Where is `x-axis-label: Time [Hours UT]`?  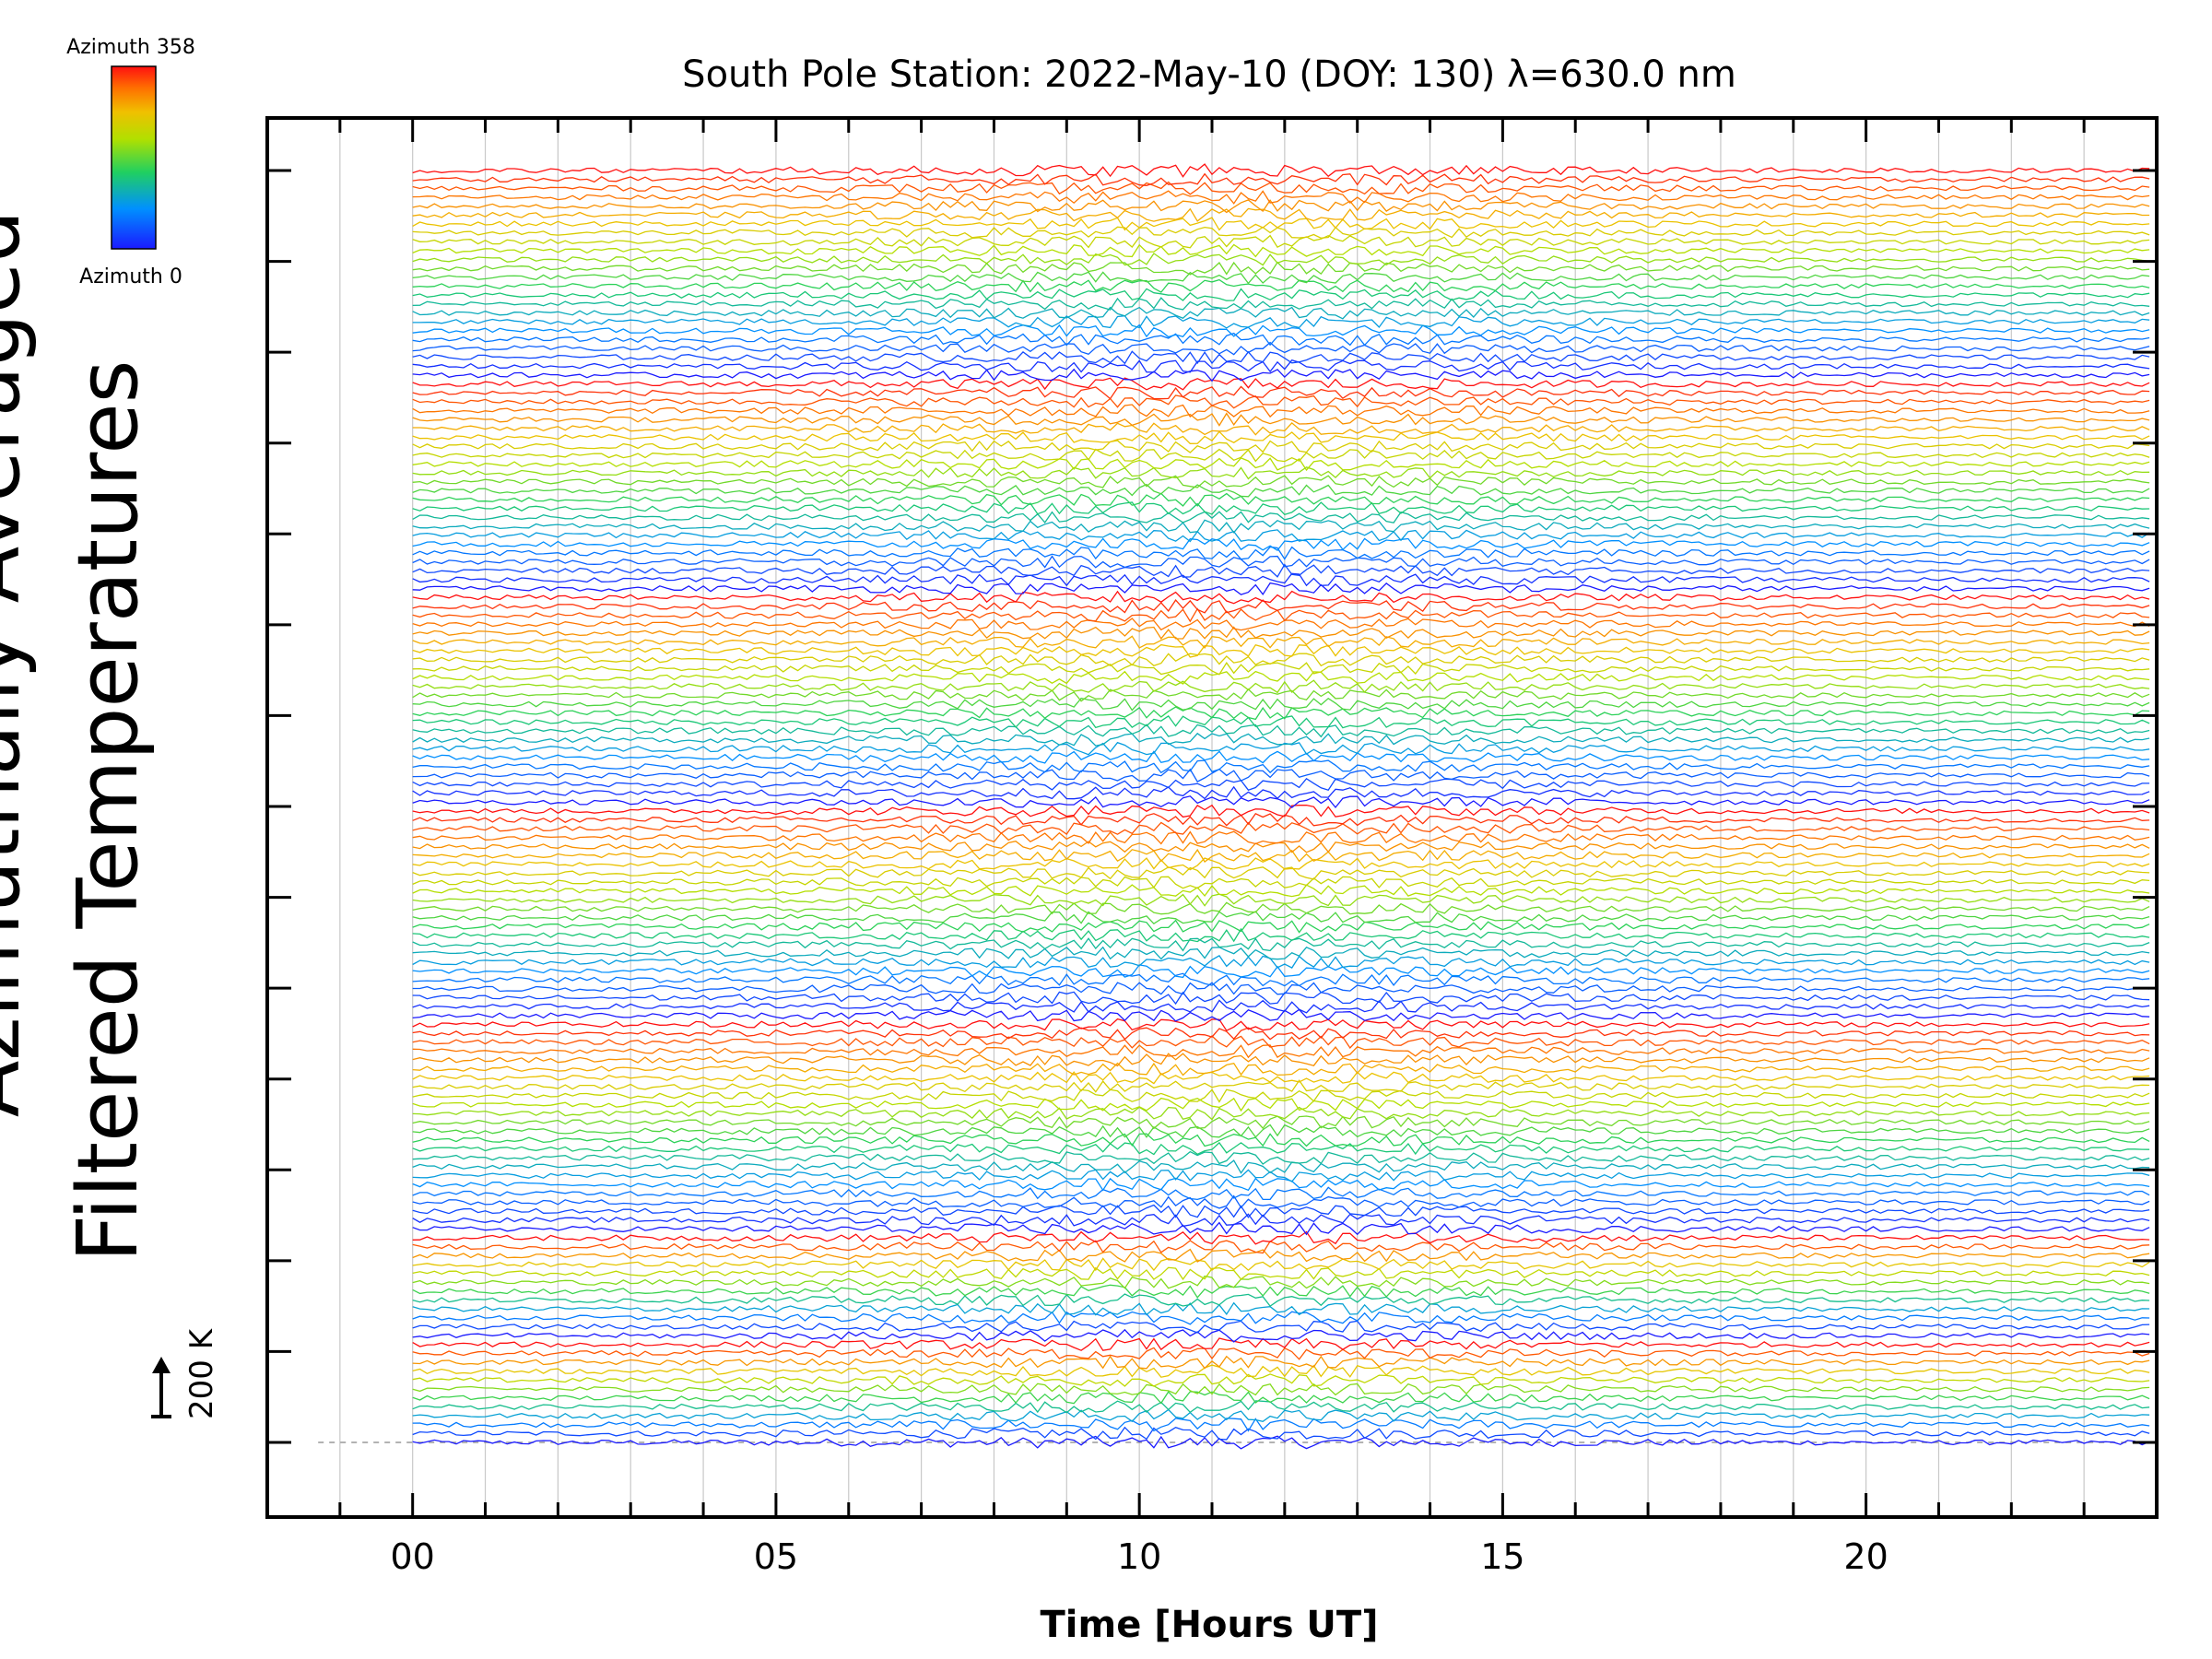
x-axis-label: Time [Hours UT] is located at coordinates (1210, 1625).